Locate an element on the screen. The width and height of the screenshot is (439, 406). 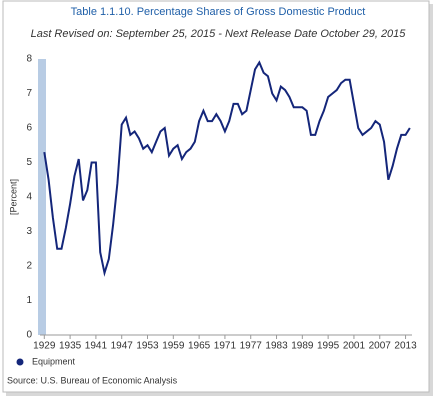
x-tick-label: 1929 is located at coordinates (44, 346).